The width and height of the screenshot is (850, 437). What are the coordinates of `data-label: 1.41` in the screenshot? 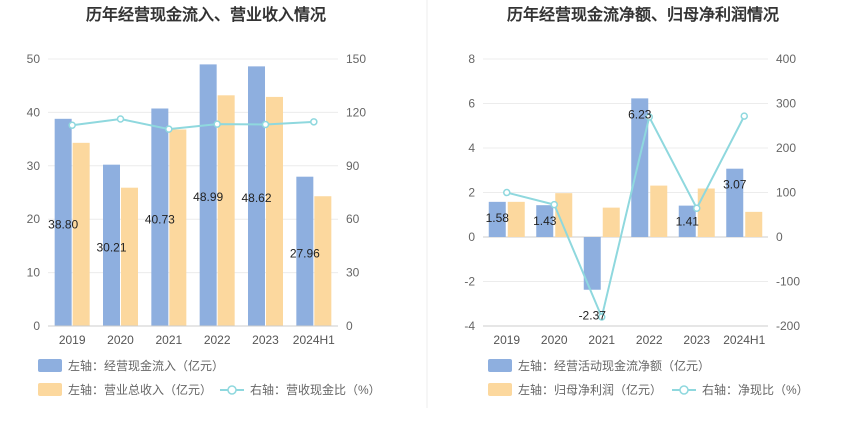 It's located at (688, 222).